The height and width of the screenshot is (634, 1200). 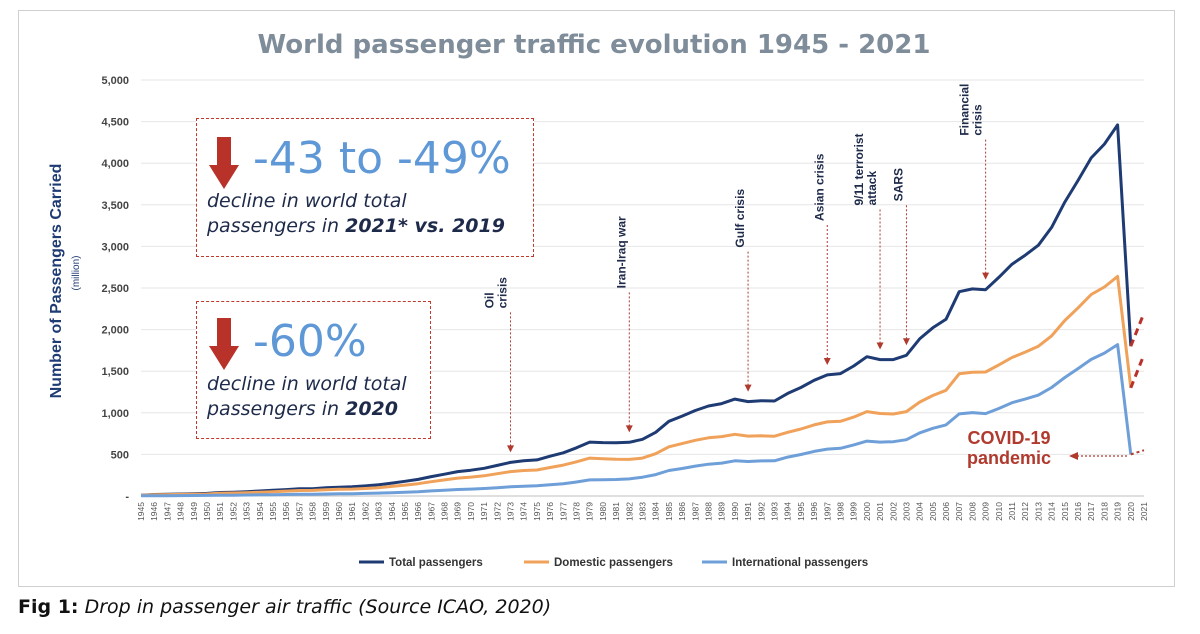 What do you see at coordinates (965, 110) in the screenshot?
I see `event-label: Financial` at bounding box center [965, 110].